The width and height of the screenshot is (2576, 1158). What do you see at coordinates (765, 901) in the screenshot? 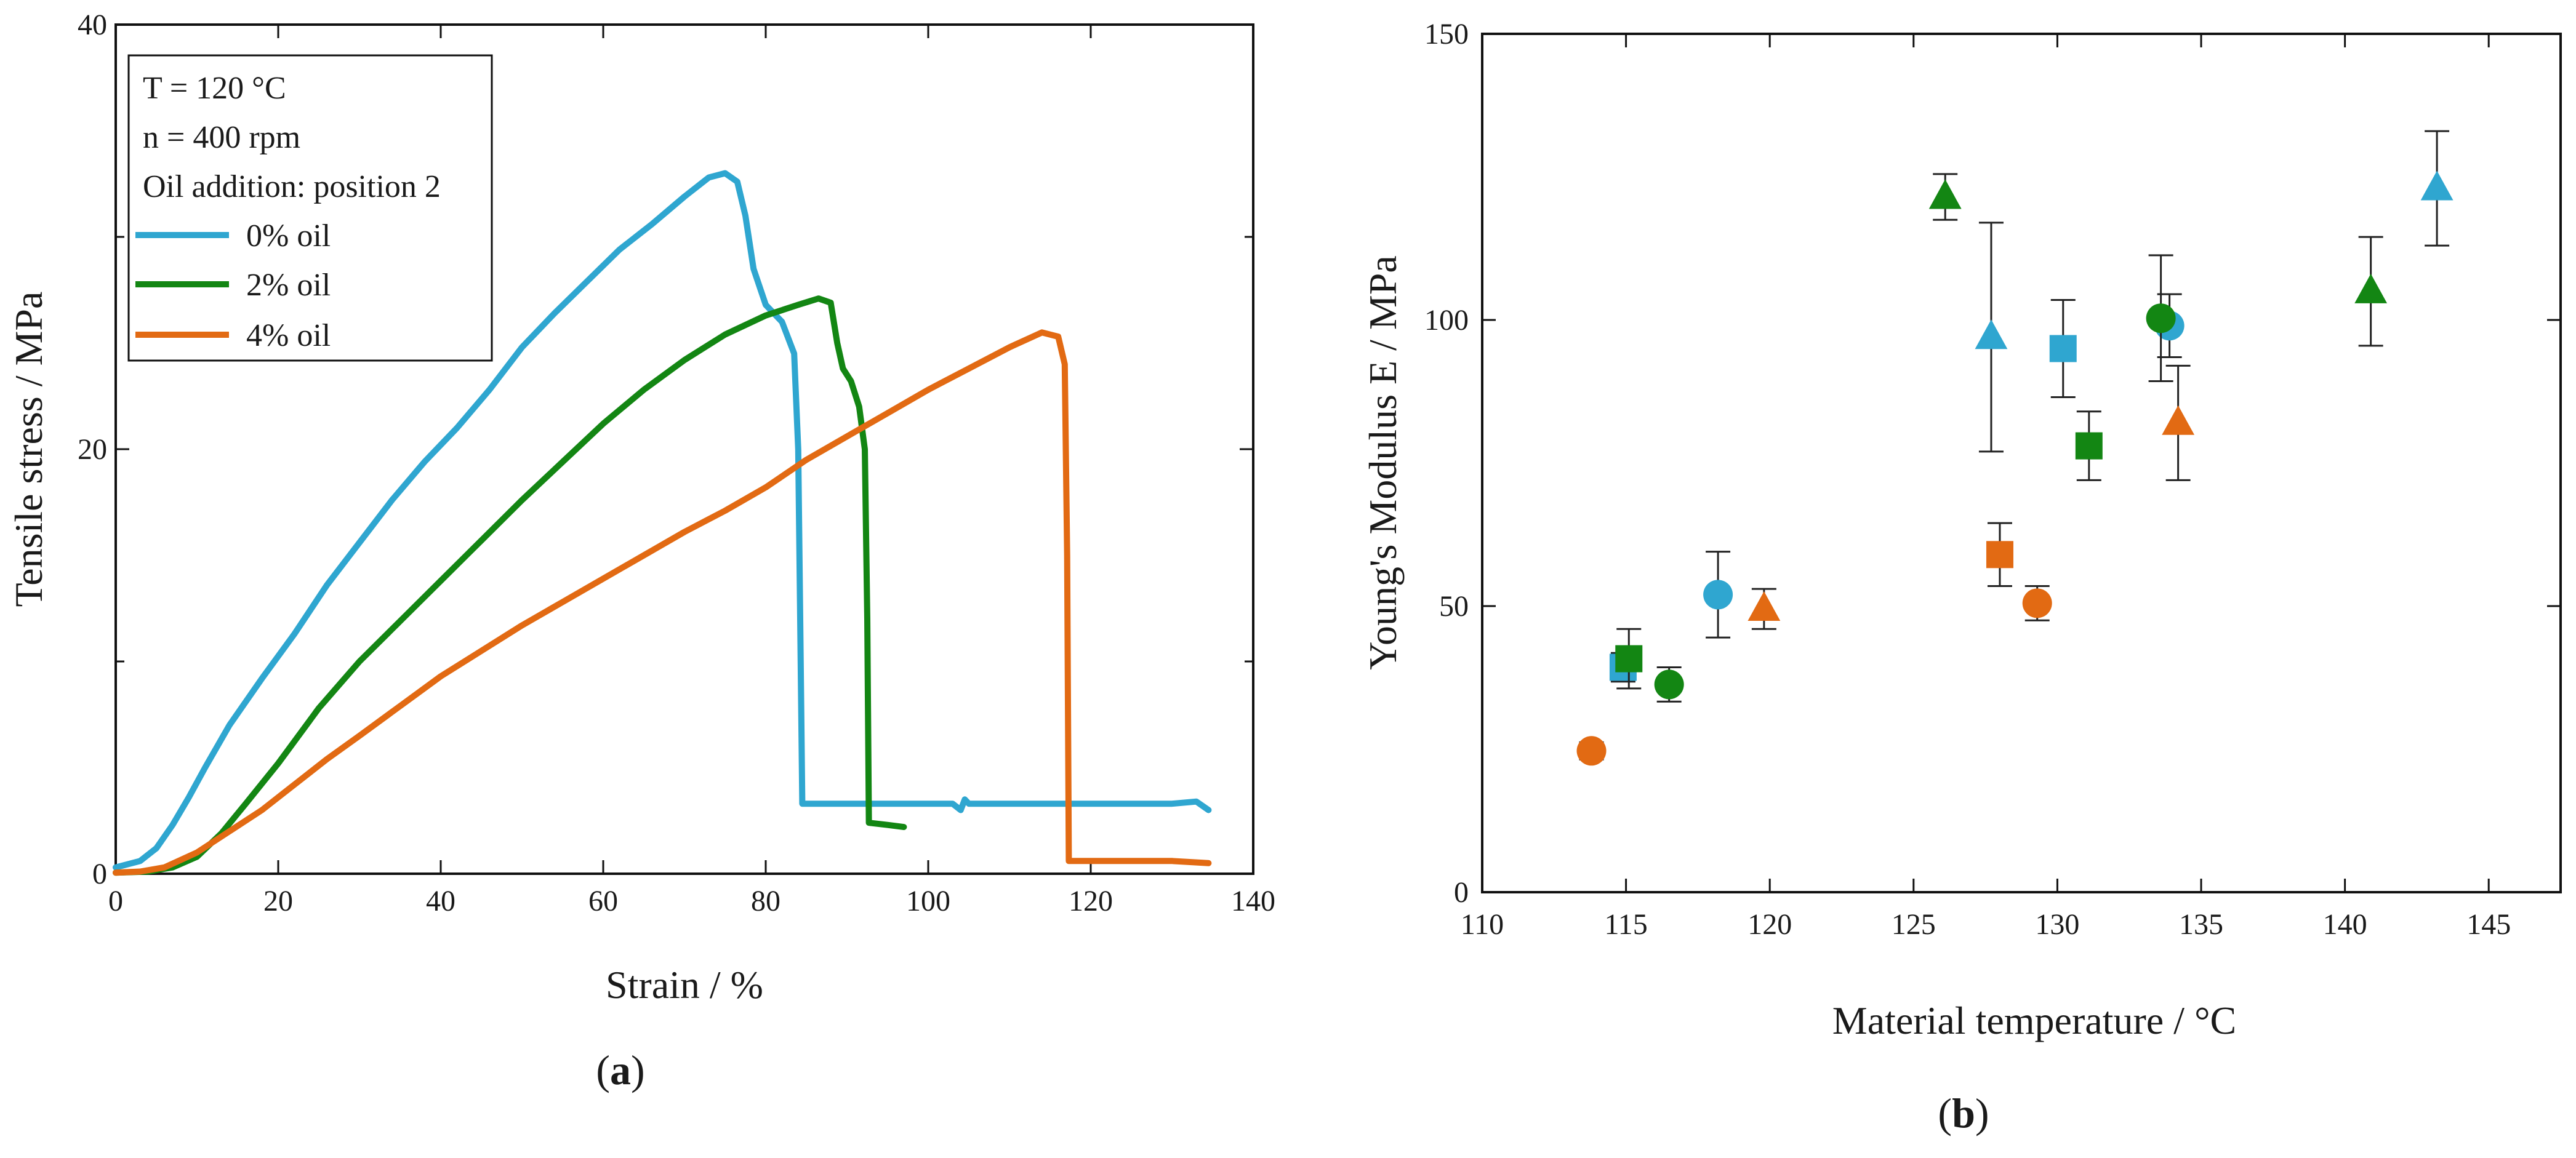
I see `panel-a-x-tick-label-80: 80` at bounding box center [765, 901].